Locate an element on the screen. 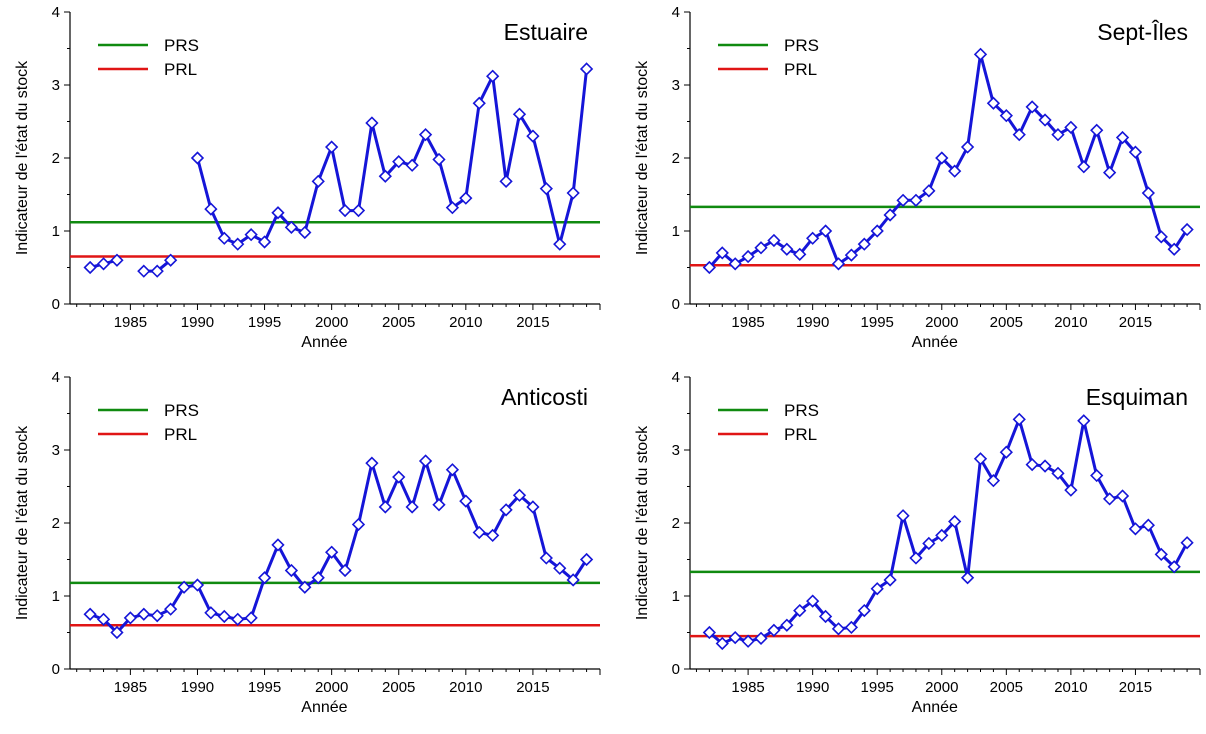 This screenshot has width=1206, height=734. x-tick-label: 2015 is located at coordinates (532, 687).